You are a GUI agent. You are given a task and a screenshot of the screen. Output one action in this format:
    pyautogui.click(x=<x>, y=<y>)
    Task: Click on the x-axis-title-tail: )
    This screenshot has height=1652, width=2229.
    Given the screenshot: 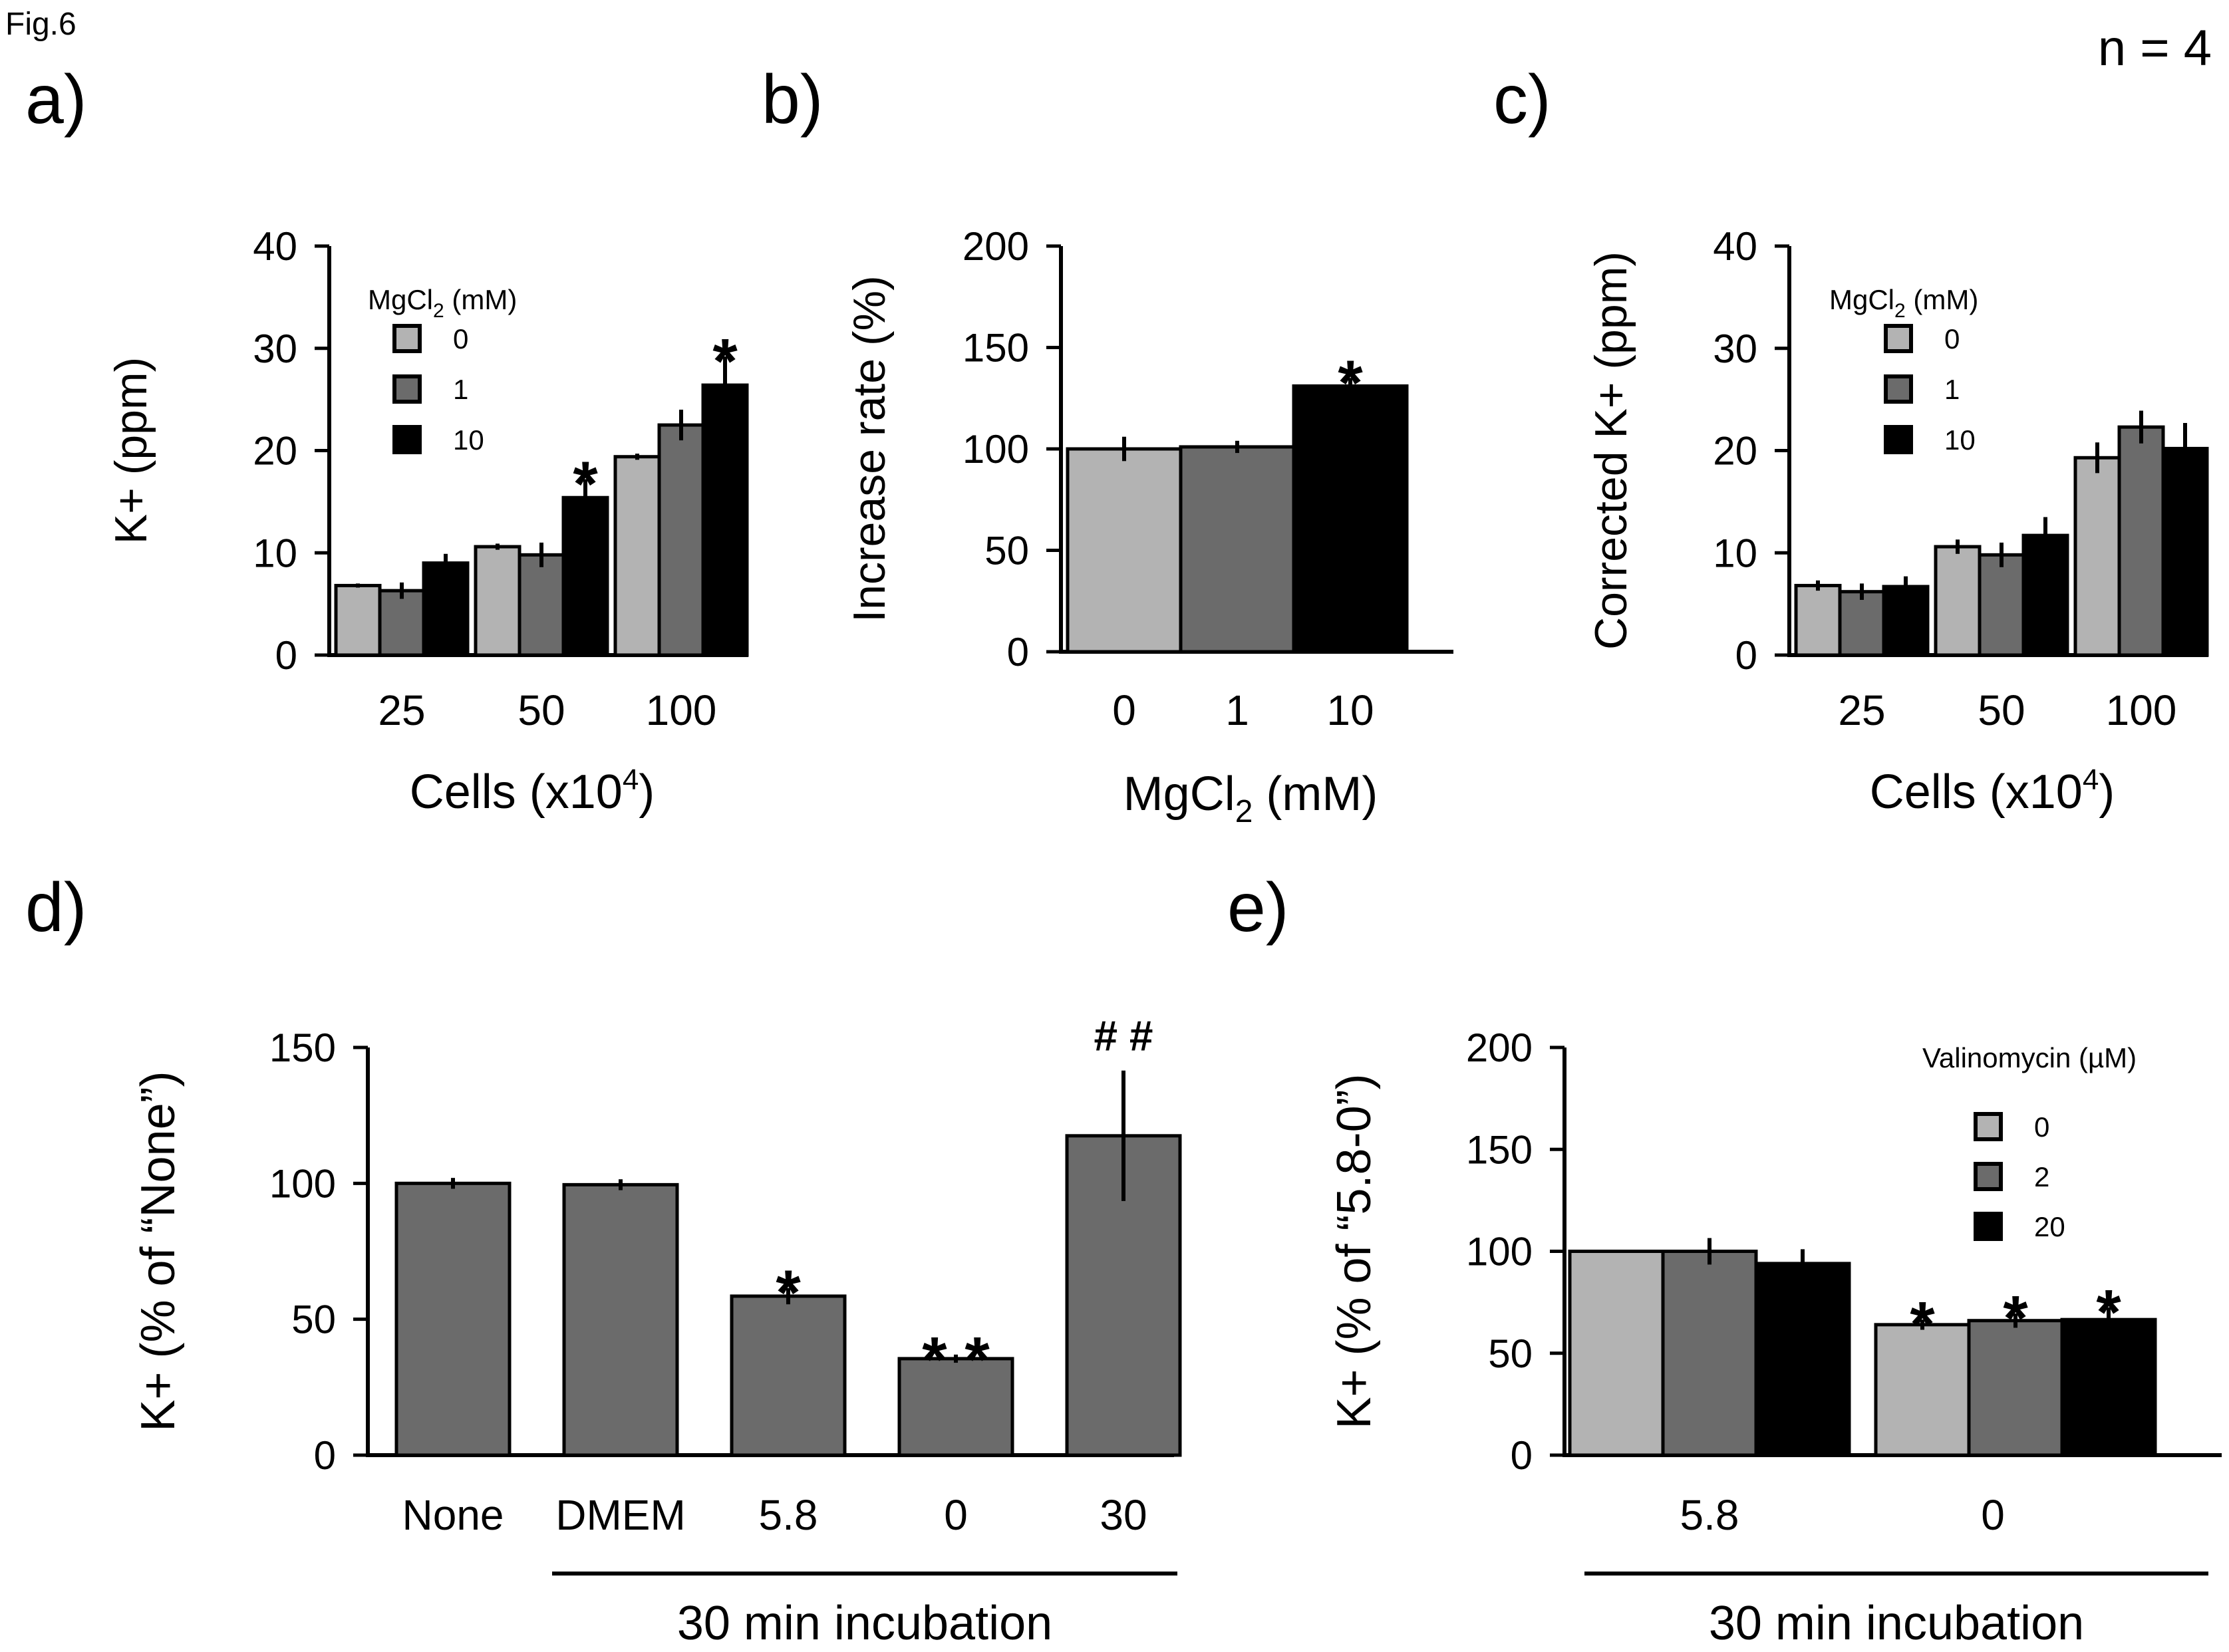 What is the action you would take?
    pyautogui.click(x=647, y=792)
    